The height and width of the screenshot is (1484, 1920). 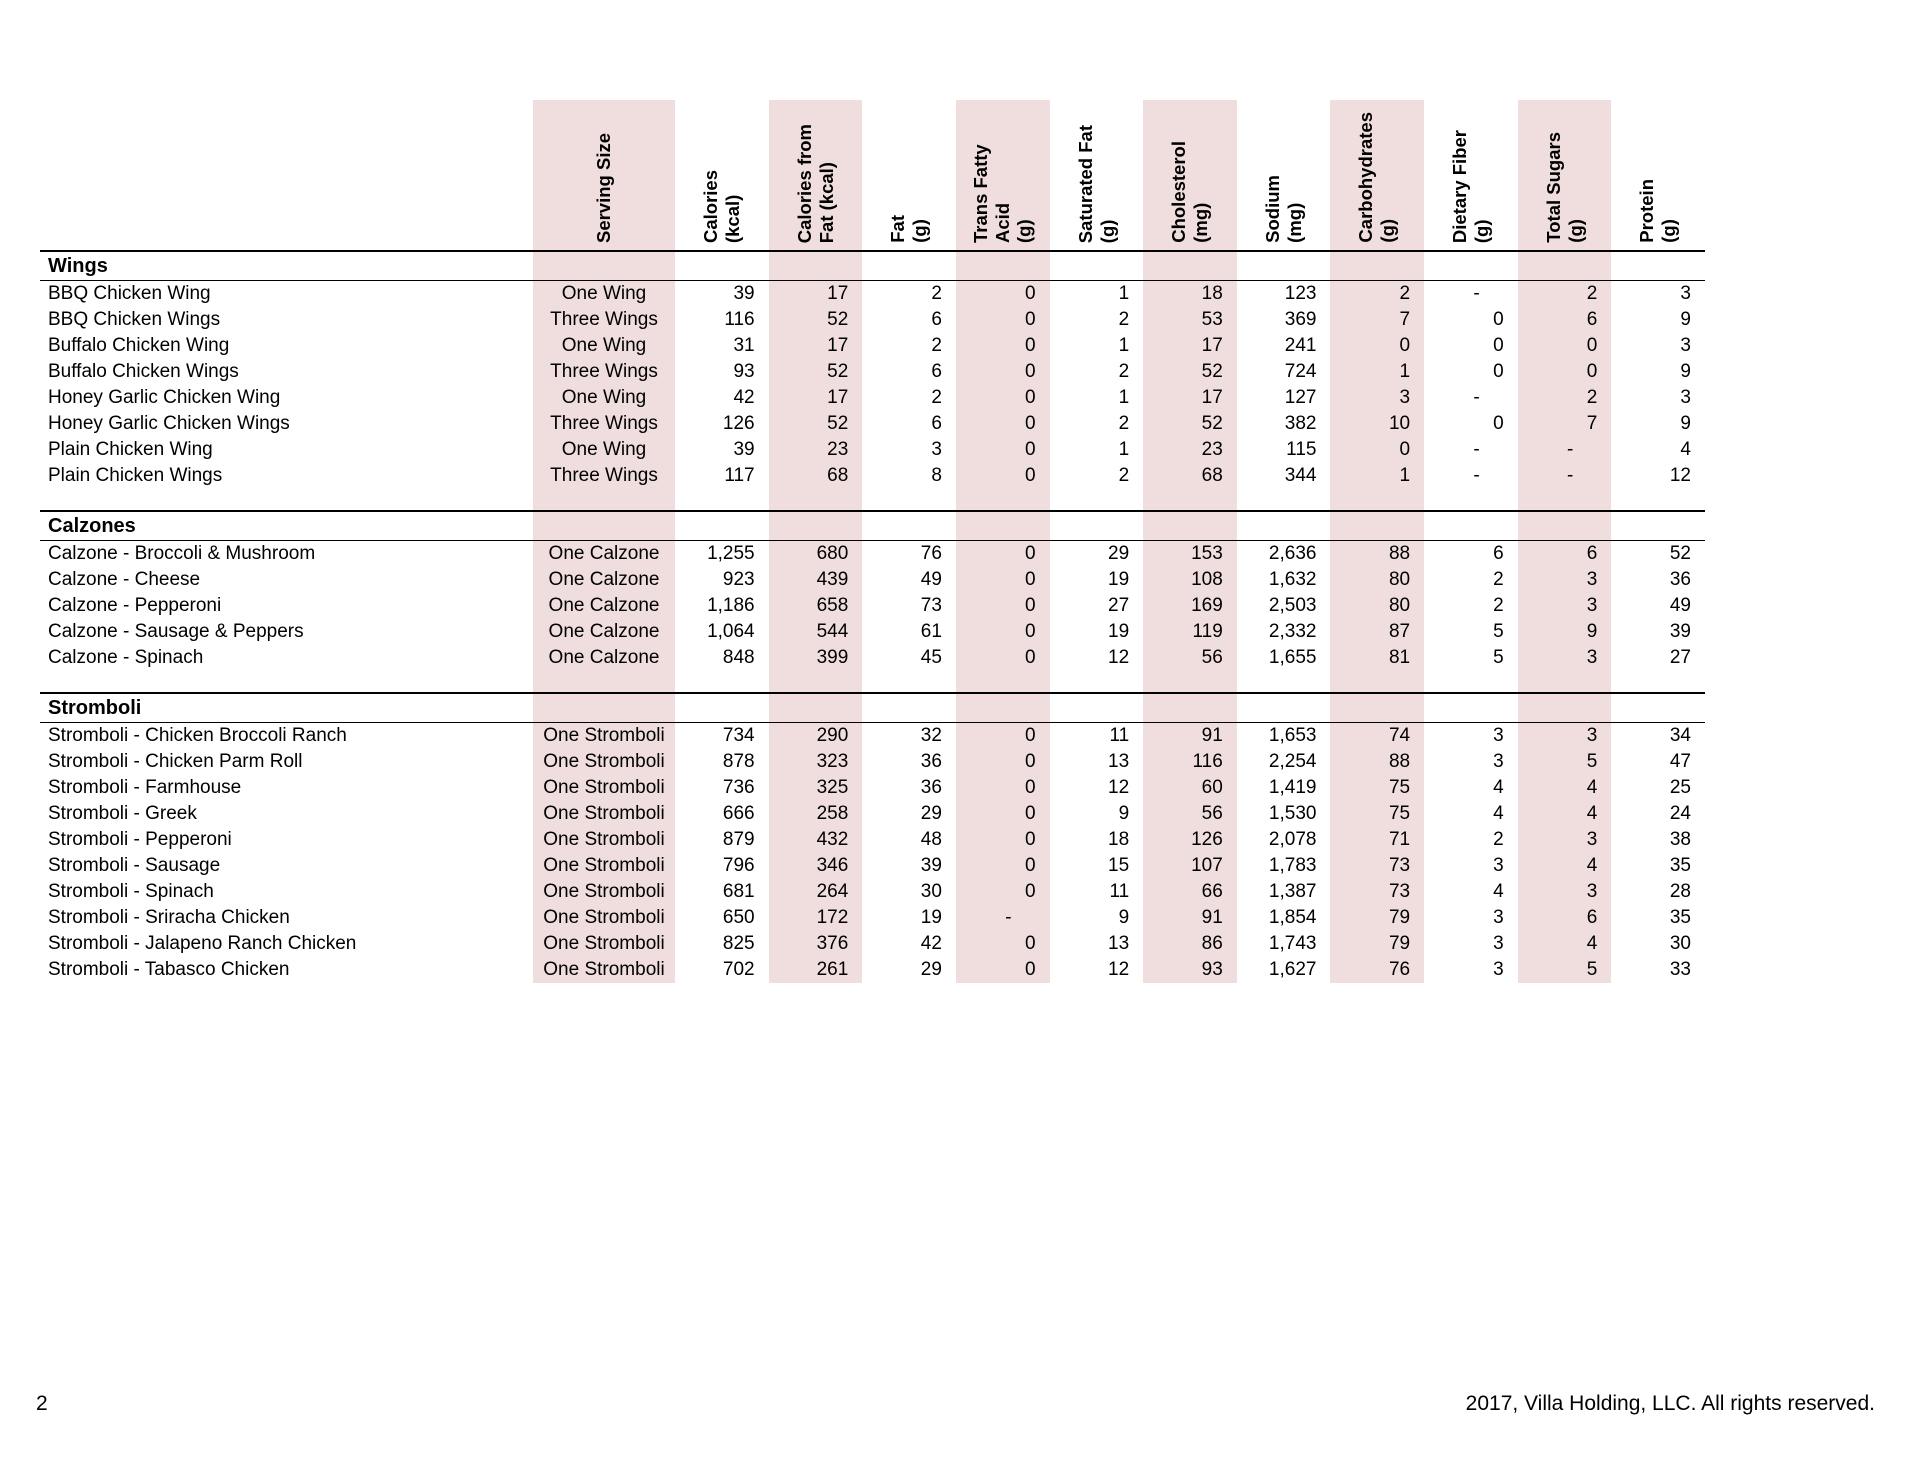 I want to click on cell-carbohydrates: 80, so click(x=1377, y=606).